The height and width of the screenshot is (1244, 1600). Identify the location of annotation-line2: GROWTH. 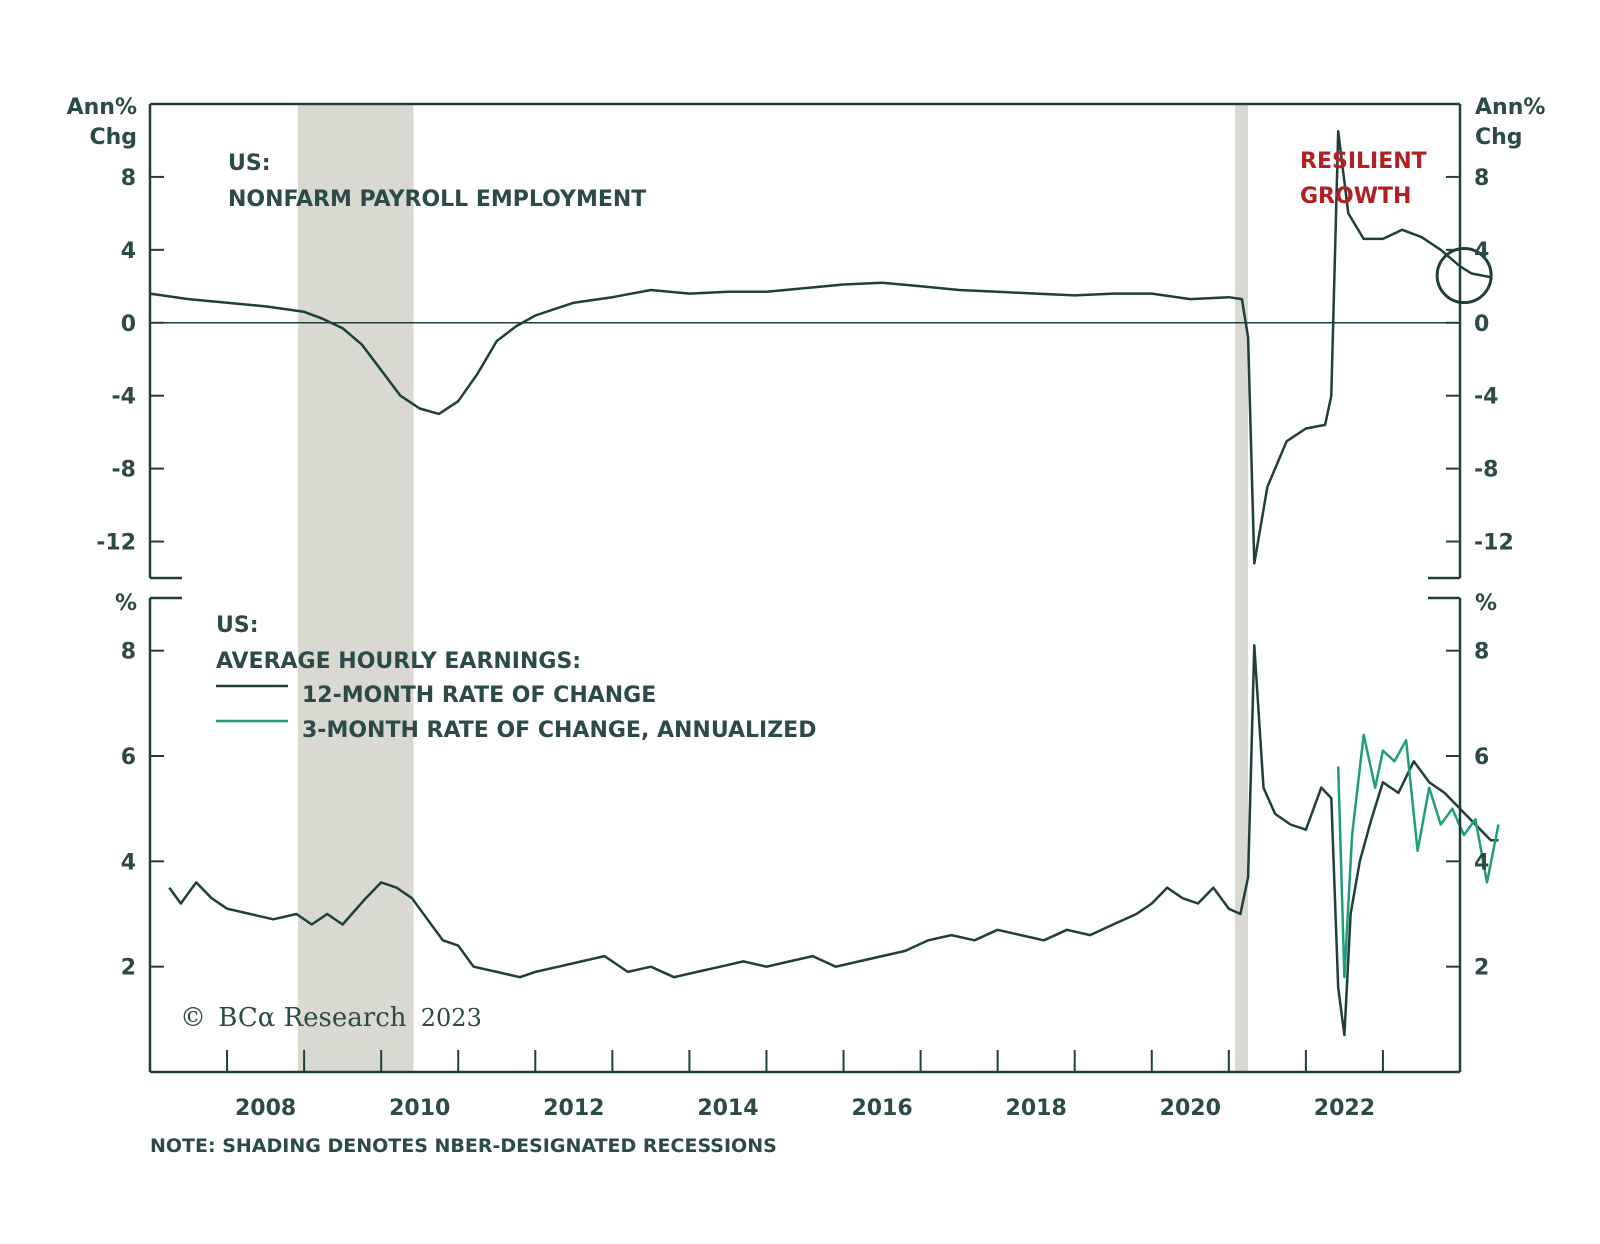
(1355, 196).